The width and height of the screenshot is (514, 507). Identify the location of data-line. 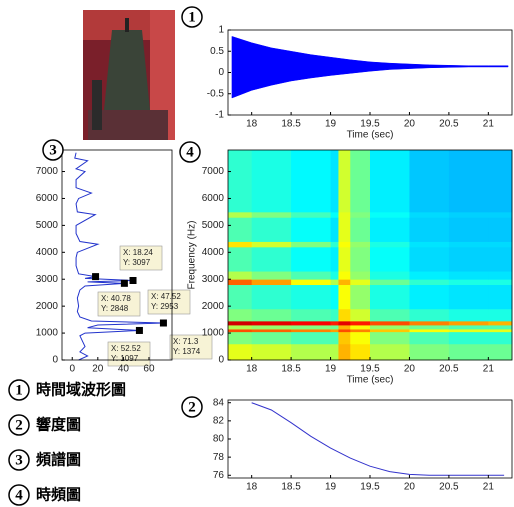
(378, 439).